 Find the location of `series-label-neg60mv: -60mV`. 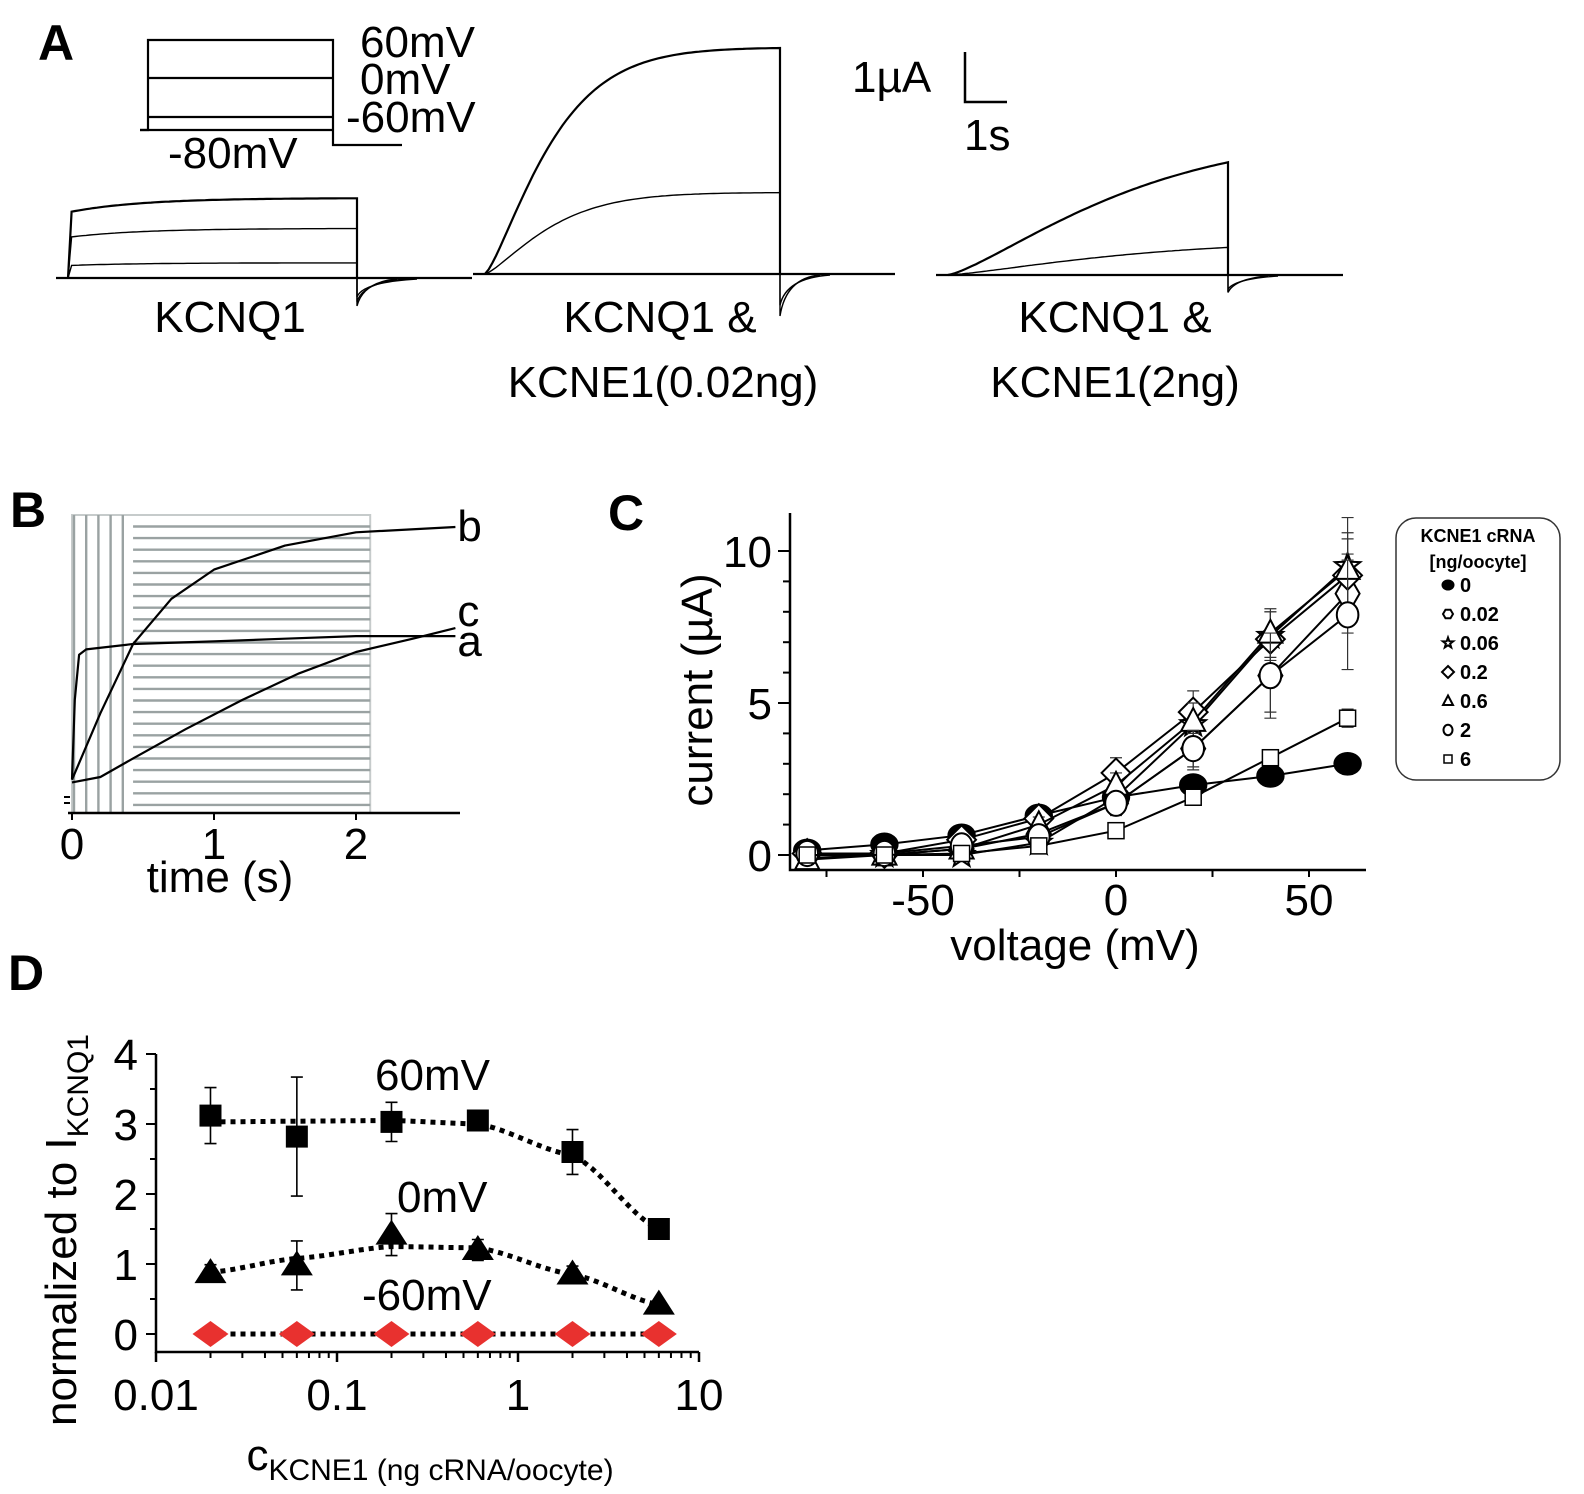

series-label-neg60mv: -60mV is located at coordinates (427, 1295).